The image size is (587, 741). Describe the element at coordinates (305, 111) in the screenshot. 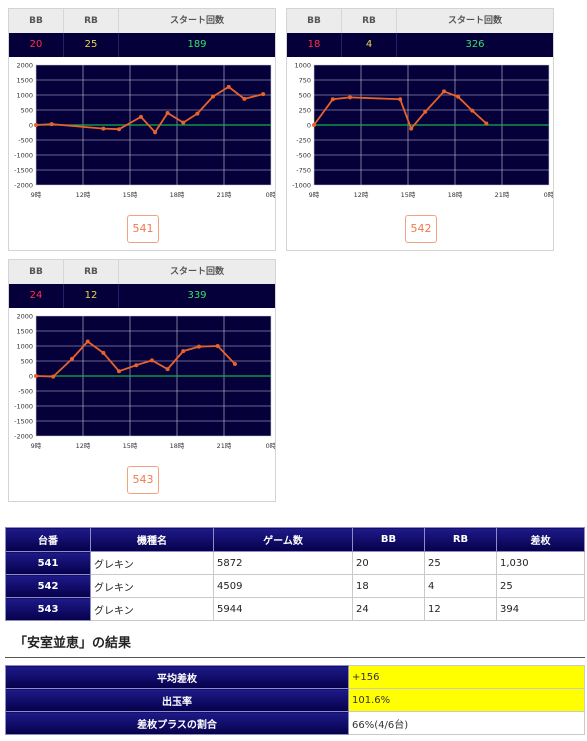

I see `y-tick-label: 250` at that location.